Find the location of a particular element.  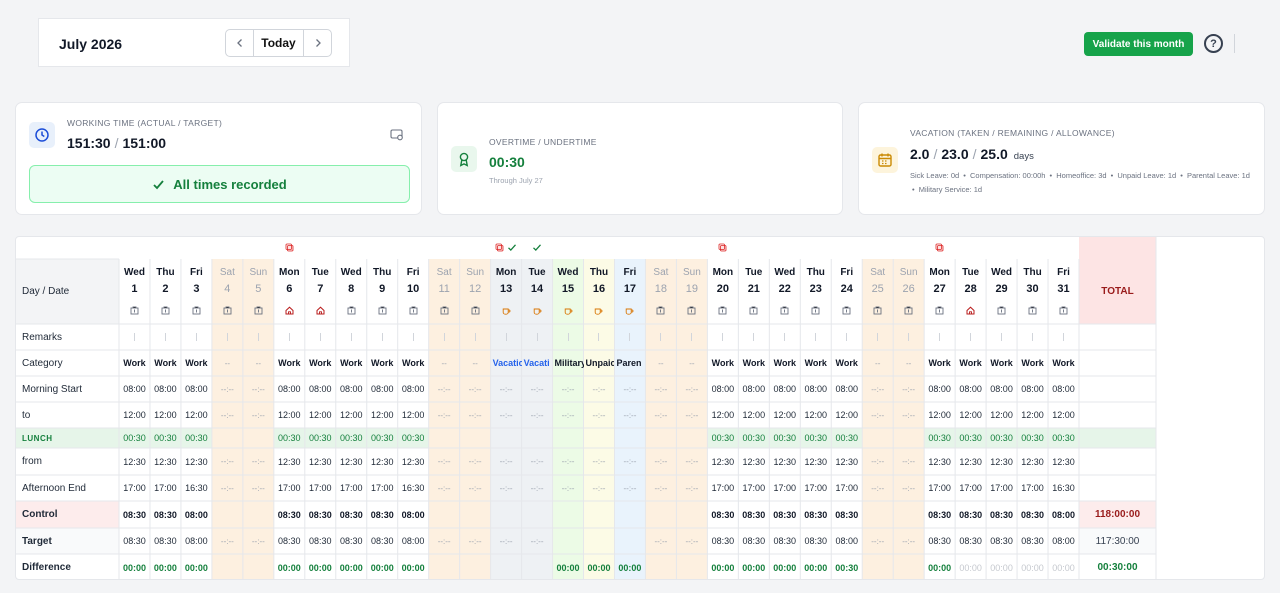

cell-control: 08:00 is located at coordinates (1063, 514).